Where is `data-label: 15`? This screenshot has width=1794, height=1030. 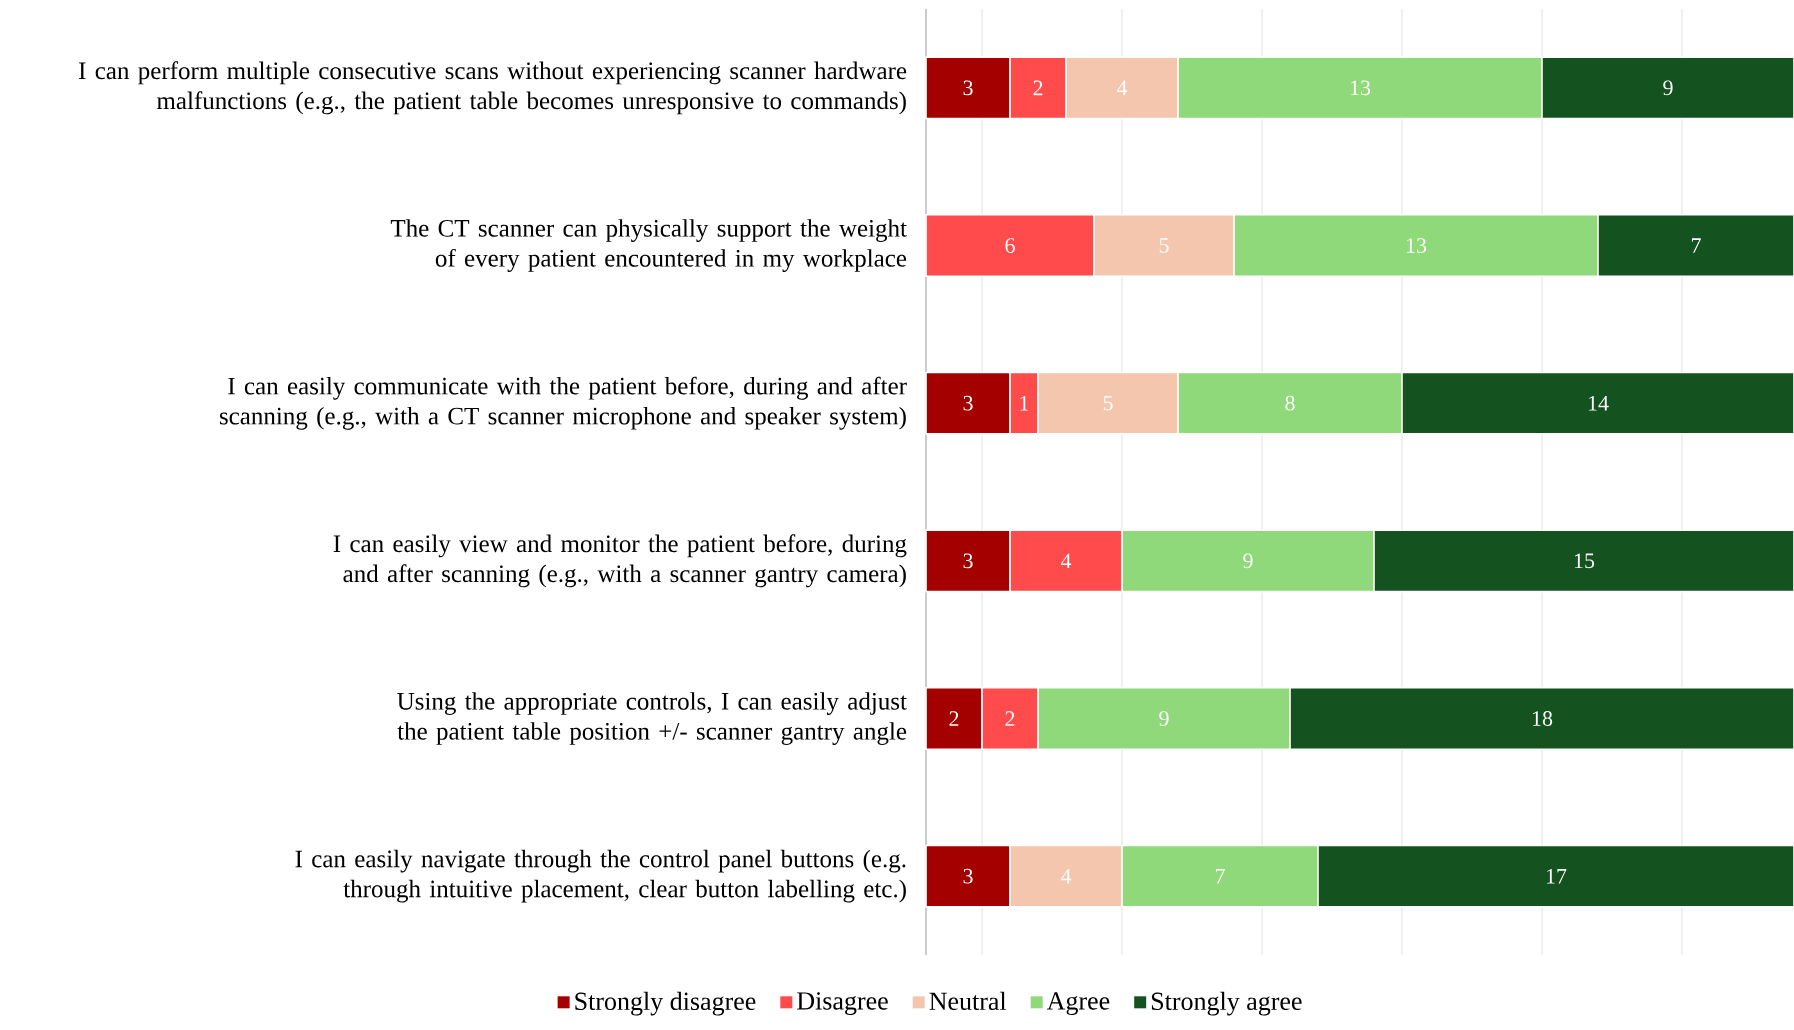
data-label: 15 is located at coordinates (1584, 561).